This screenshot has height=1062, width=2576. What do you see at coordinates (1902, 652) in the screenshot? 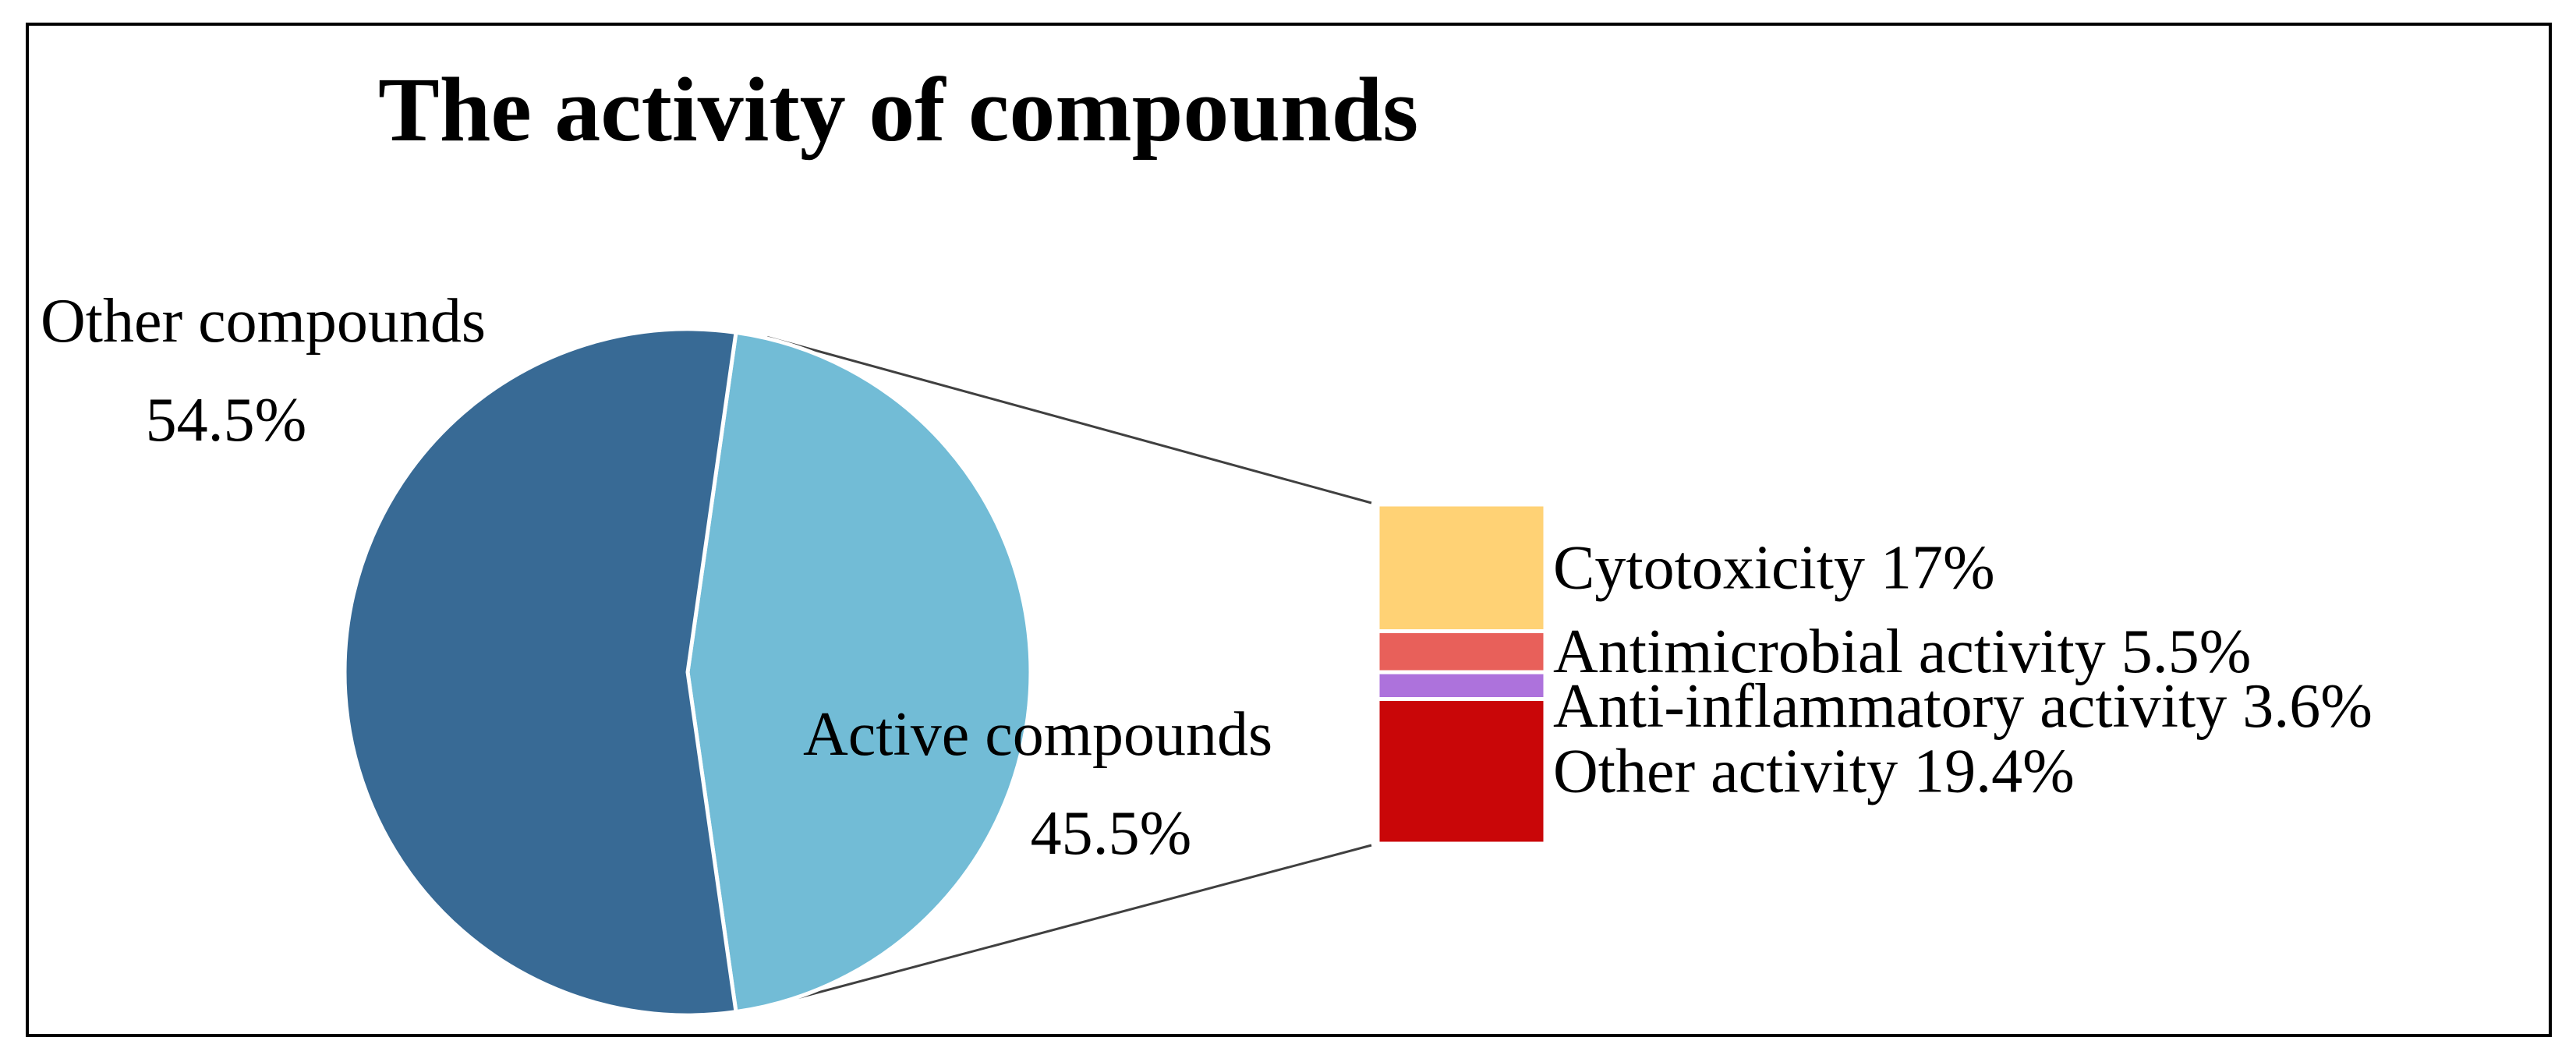
I see `bar-segment-label: Antimicrobial activity 5.5%` at bounding box center [1902, 652].